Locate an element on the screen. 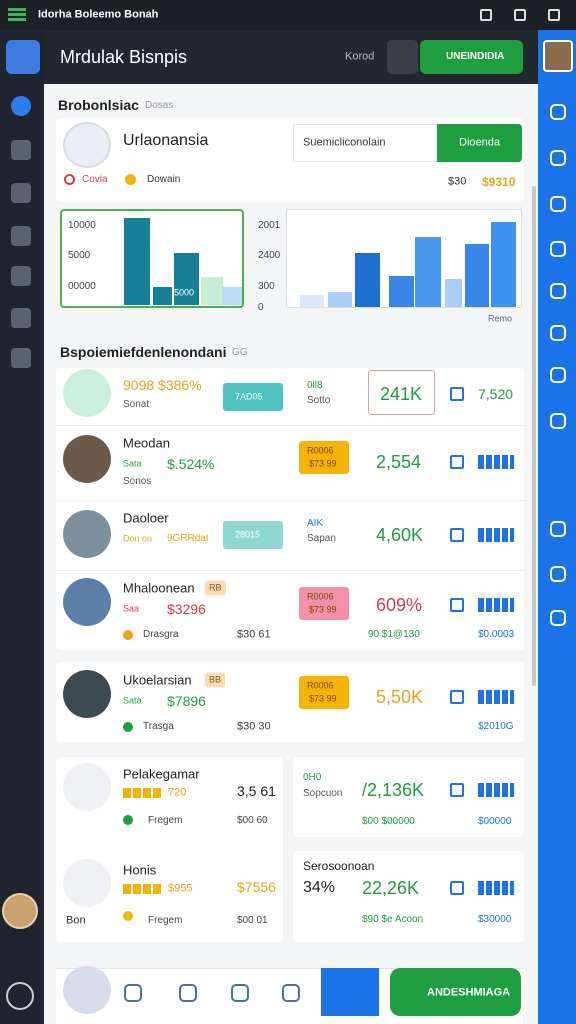 Image resolution: width=576 pixels, height=1024 pixels. tag-2: Dowain is located at coordinates (164, 179).